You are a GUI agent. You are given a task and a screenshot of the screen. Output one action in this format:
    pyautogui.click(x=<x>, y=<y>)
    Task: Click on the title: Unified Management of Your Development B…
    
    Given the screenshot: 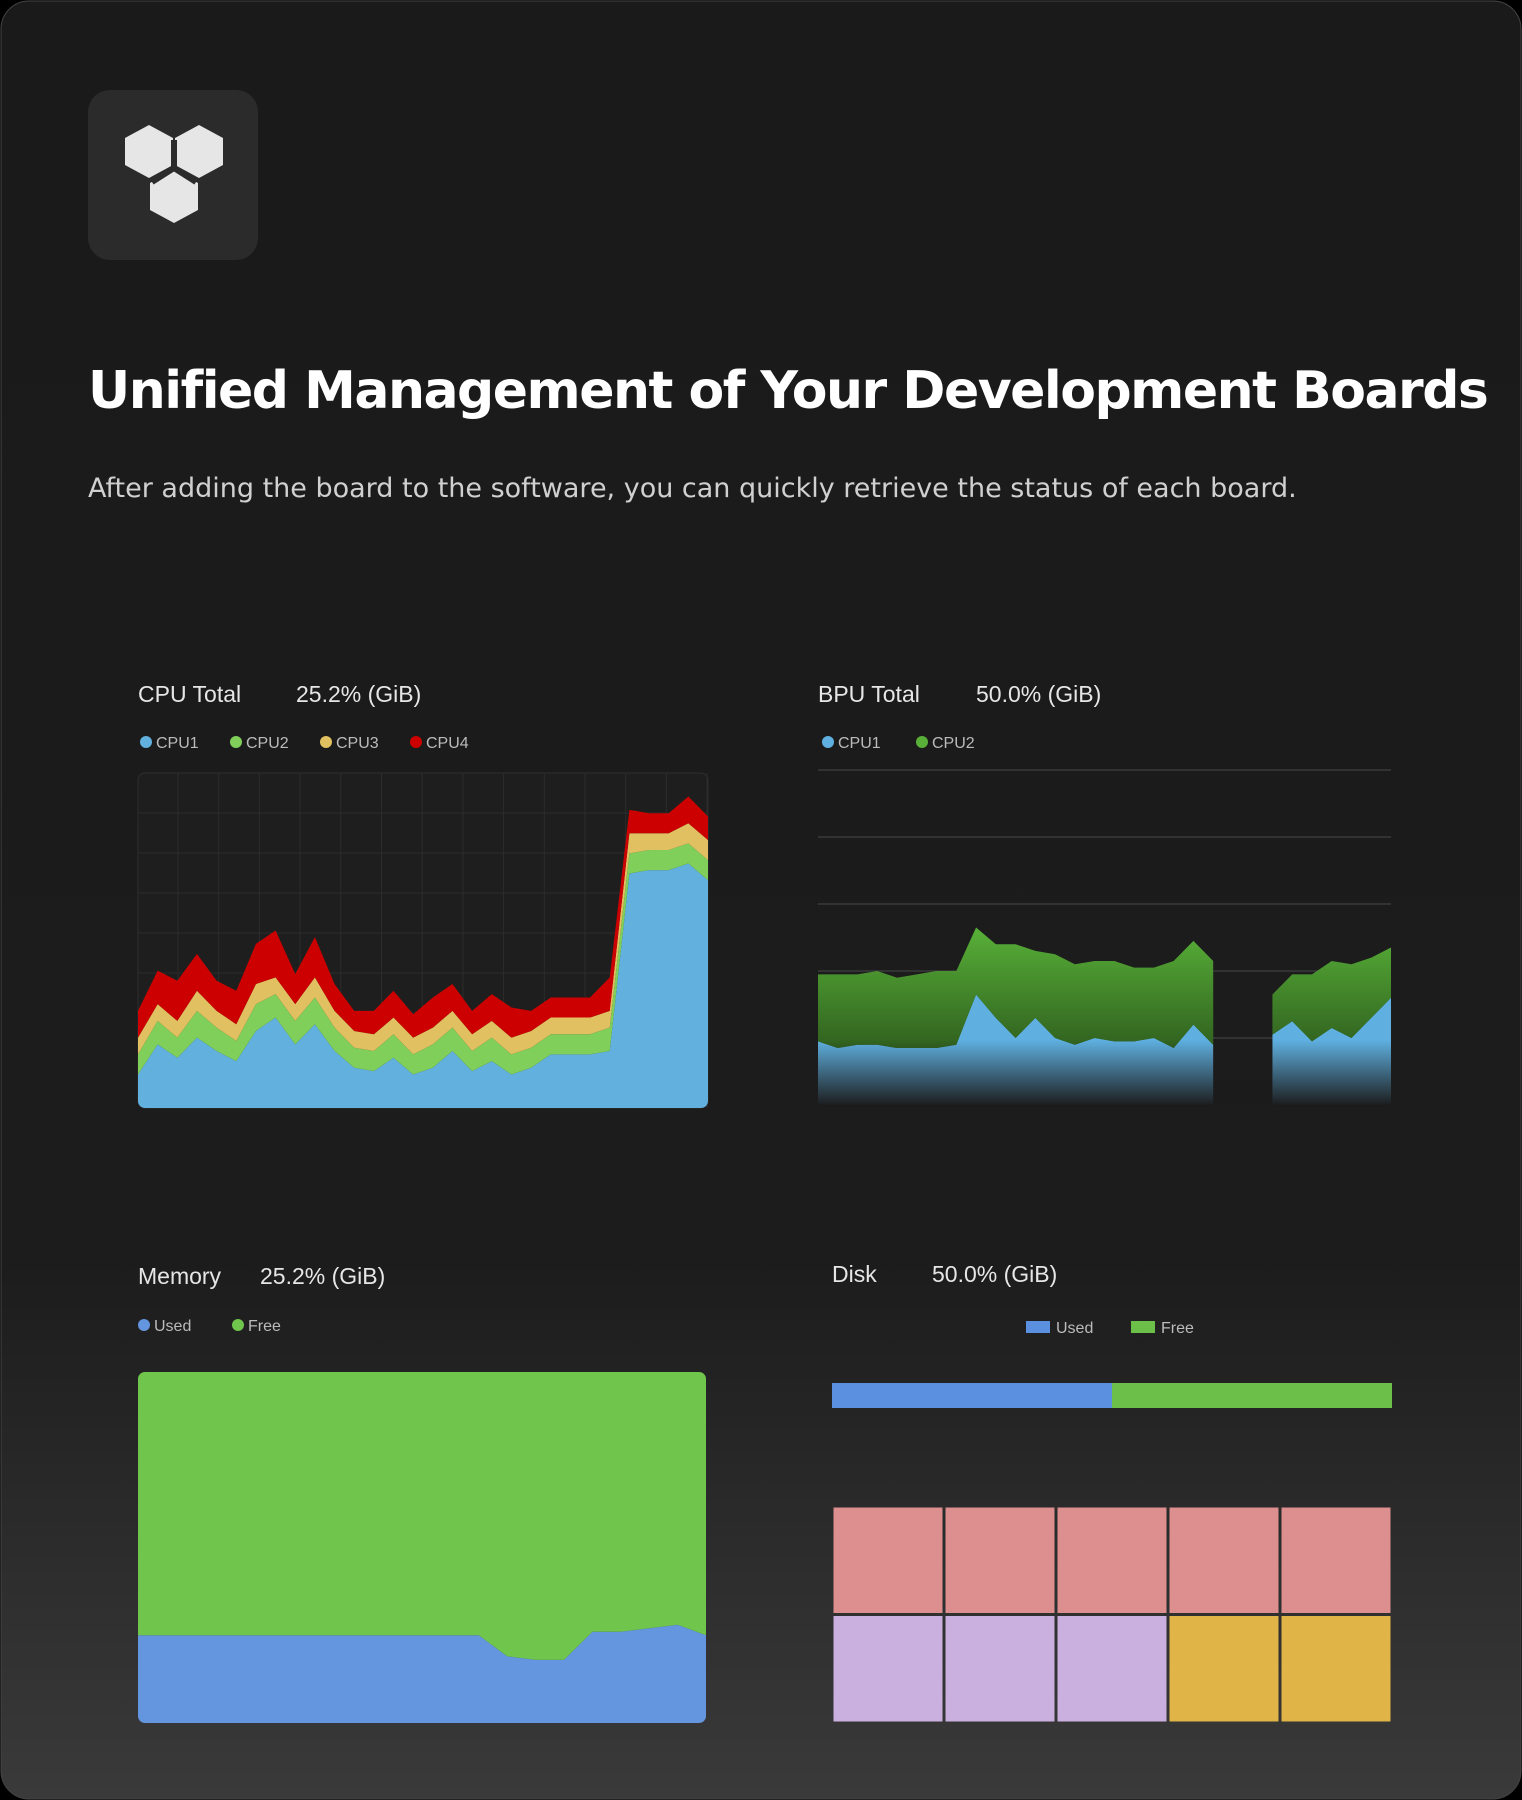 What is the action you would take?
    pyautogui.click(x=787, y=391)
    